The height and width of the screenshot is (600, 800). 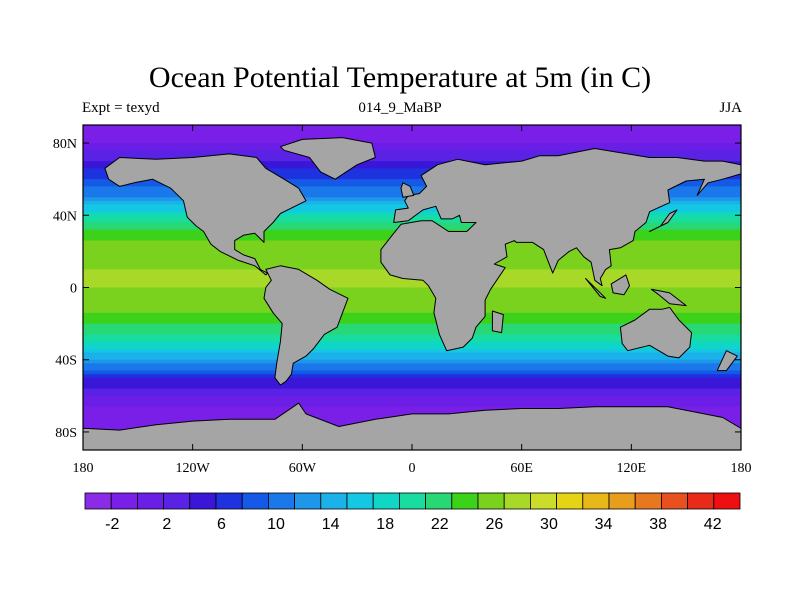 I want to click on colorbar-label: 10, so click(x=276, y=524).